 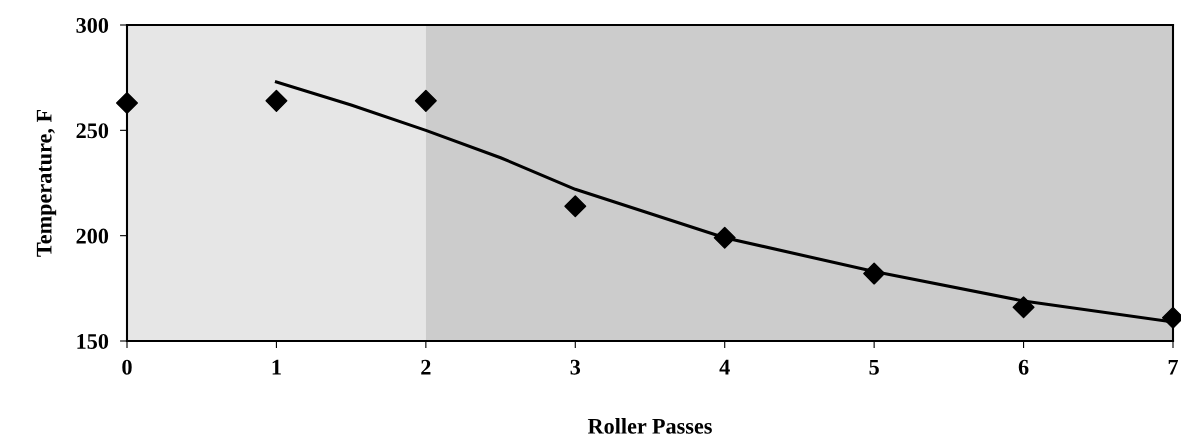 What do you see at coordinates (874, 367) in the screenshot?
I see `x-tick-label: 5` at bounding box center [874, 367].